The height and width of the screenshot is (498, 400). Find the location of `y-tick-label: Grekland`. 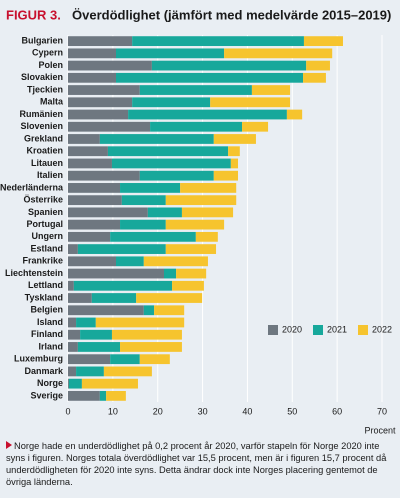

y-tick-label: Grekland is located at coordinates (43, 138).